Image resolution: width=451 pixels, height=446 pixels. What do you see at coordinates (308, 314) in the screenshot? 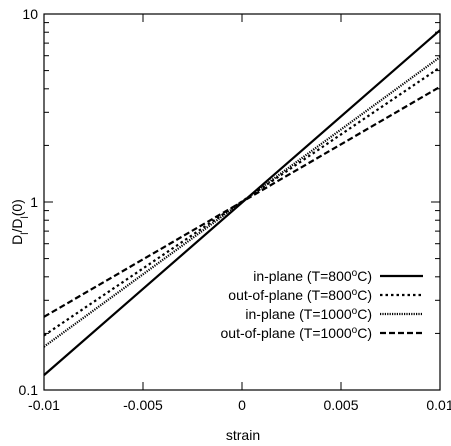
I see `legend-label-3: in-plane (T=1000oC)` at bounding box center [308, 314].